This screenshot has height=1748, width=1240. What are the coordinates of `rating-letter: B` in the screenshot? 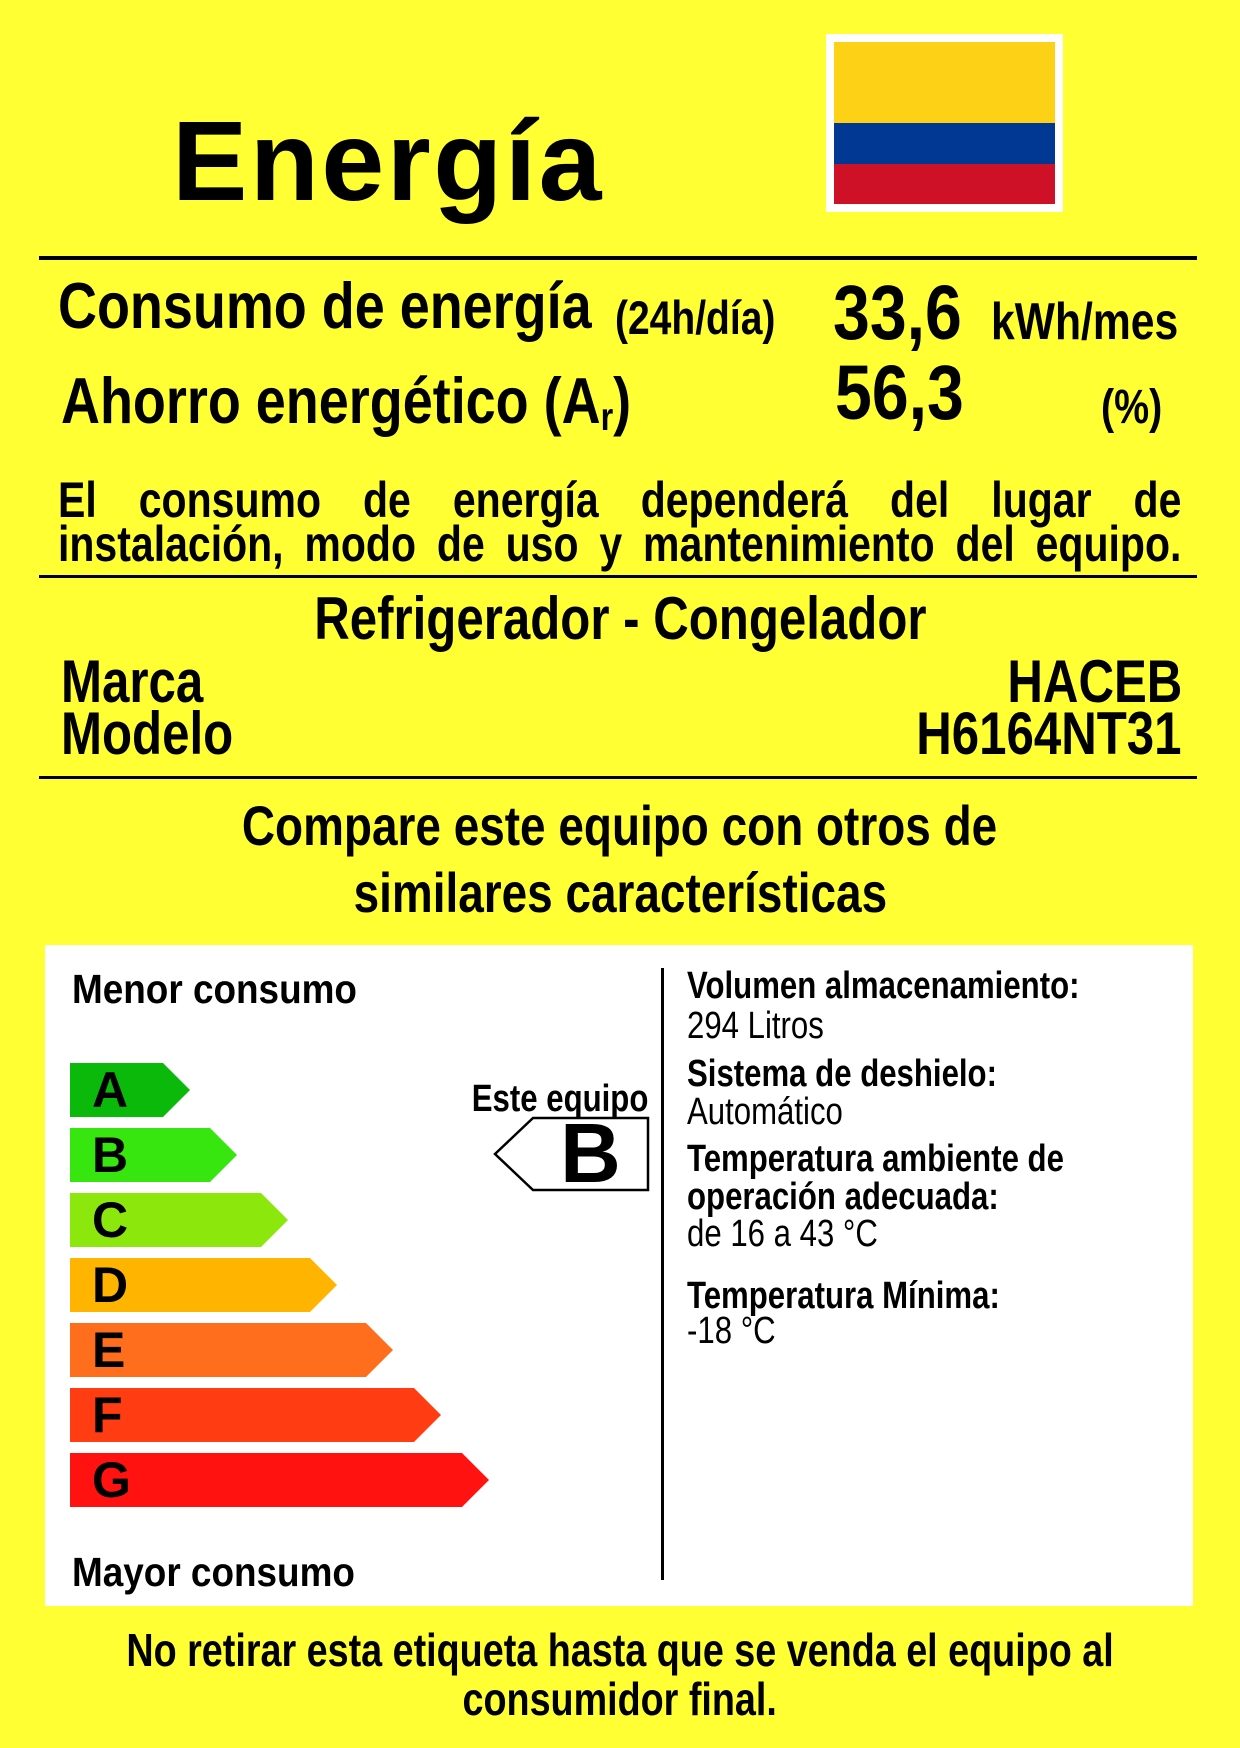 It's located at (590, 1153).